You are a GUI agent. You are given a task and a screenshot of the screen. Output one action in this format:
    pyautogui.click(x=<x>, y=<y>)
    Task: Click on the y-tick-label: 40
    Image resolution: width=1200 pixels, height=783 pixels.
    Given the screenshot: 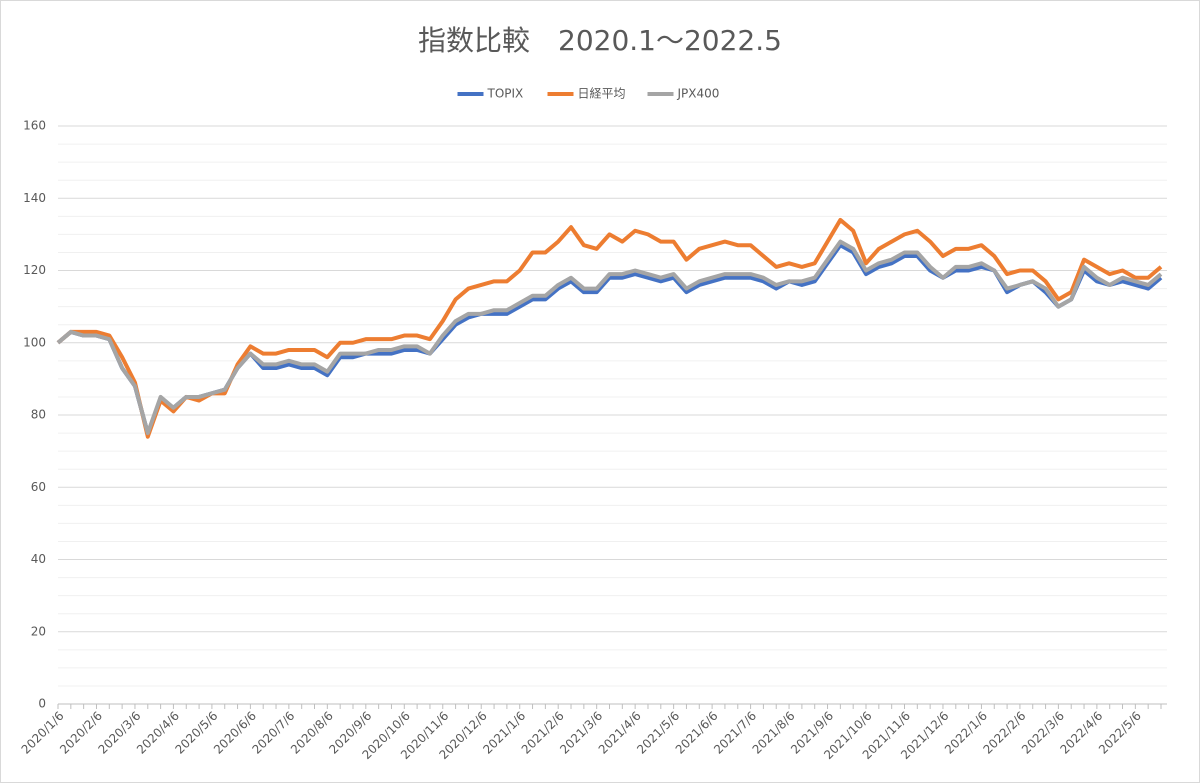 What is the action you would take?
    pyautogui.click(x=38, y=559)
    